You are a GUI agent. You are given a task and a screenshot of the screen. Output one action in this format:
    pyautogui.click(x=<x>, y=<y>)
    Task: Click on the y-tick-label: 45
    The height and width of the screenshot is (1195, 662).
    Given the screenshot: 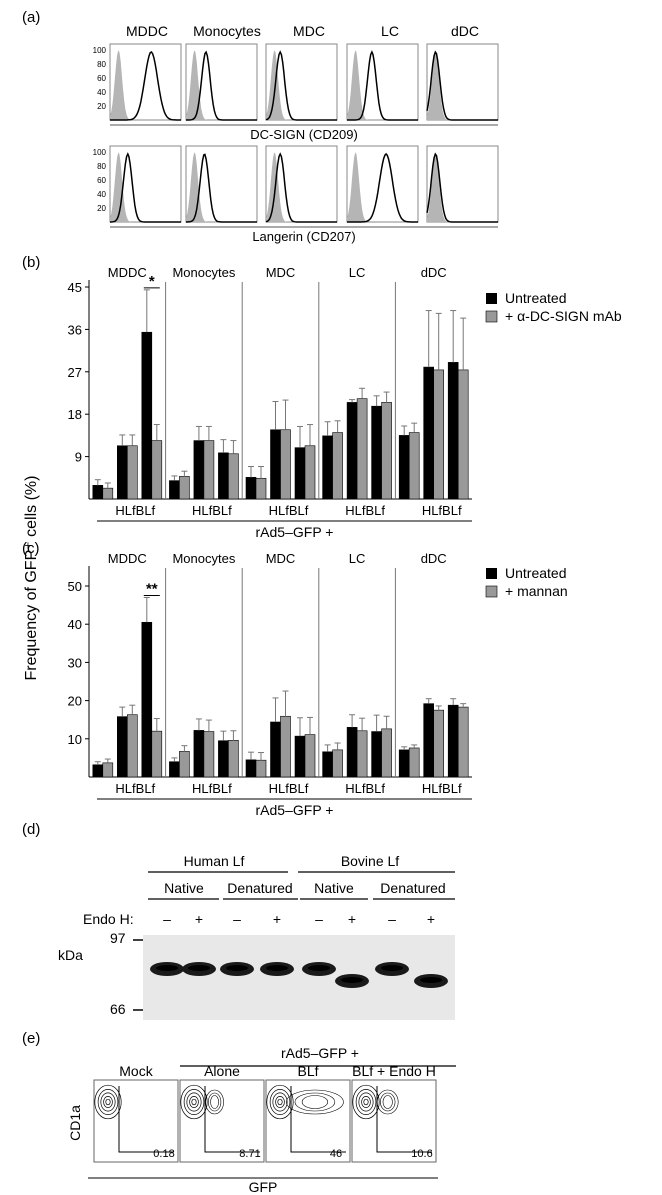 What is the action you would take?
    pyautogui.click(x=75, y=287)
    